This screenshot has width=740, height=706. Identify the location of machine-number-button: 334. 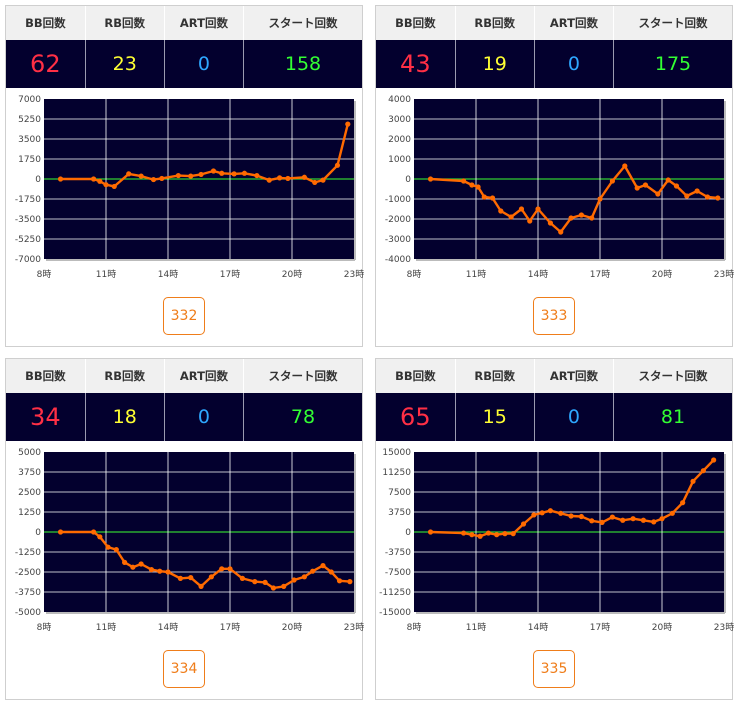
(184, 669).